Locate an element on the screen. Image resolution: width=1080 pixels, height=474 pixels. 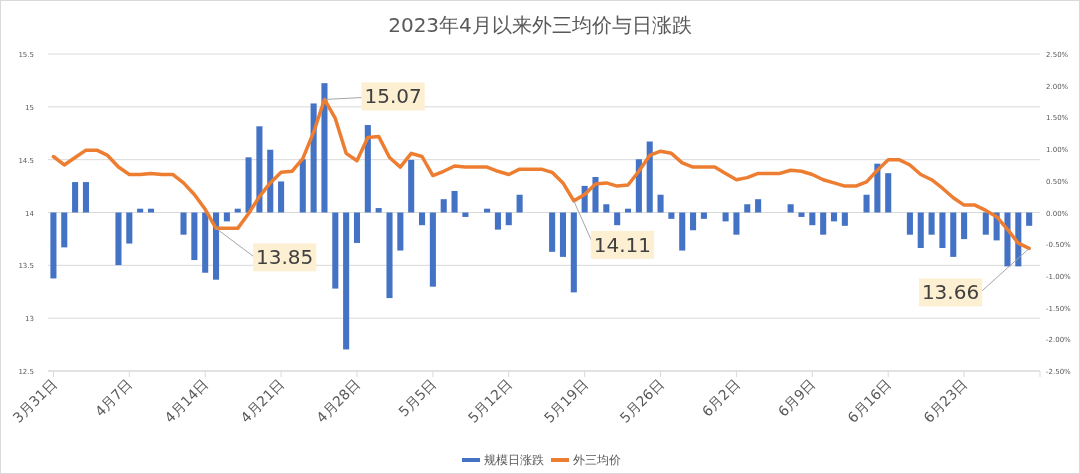
legend-label: 规模日涨跌 is located at coordinates (514, 460).